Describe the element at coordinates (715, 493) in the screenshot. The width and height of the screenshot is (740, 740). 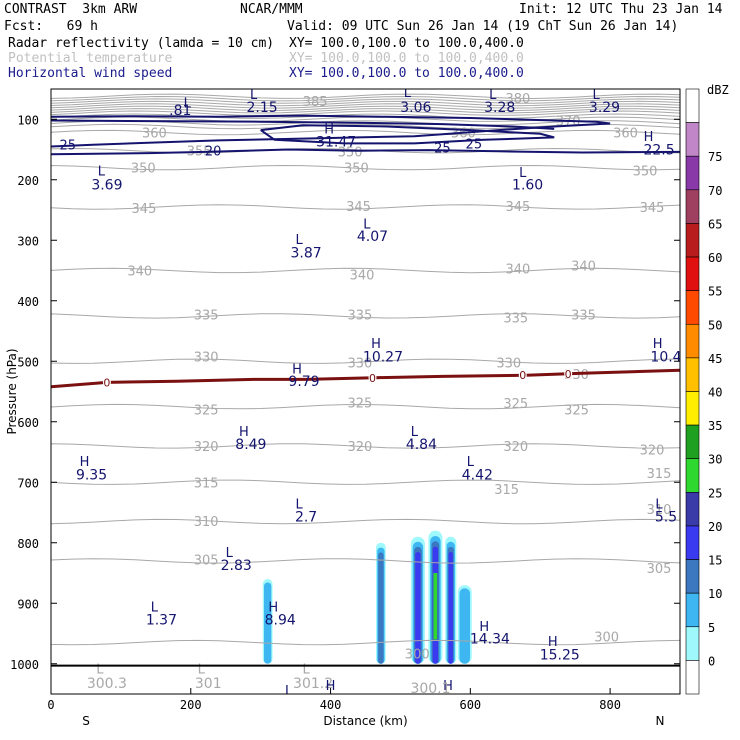
I see `colorbar-label: 25` at that location.